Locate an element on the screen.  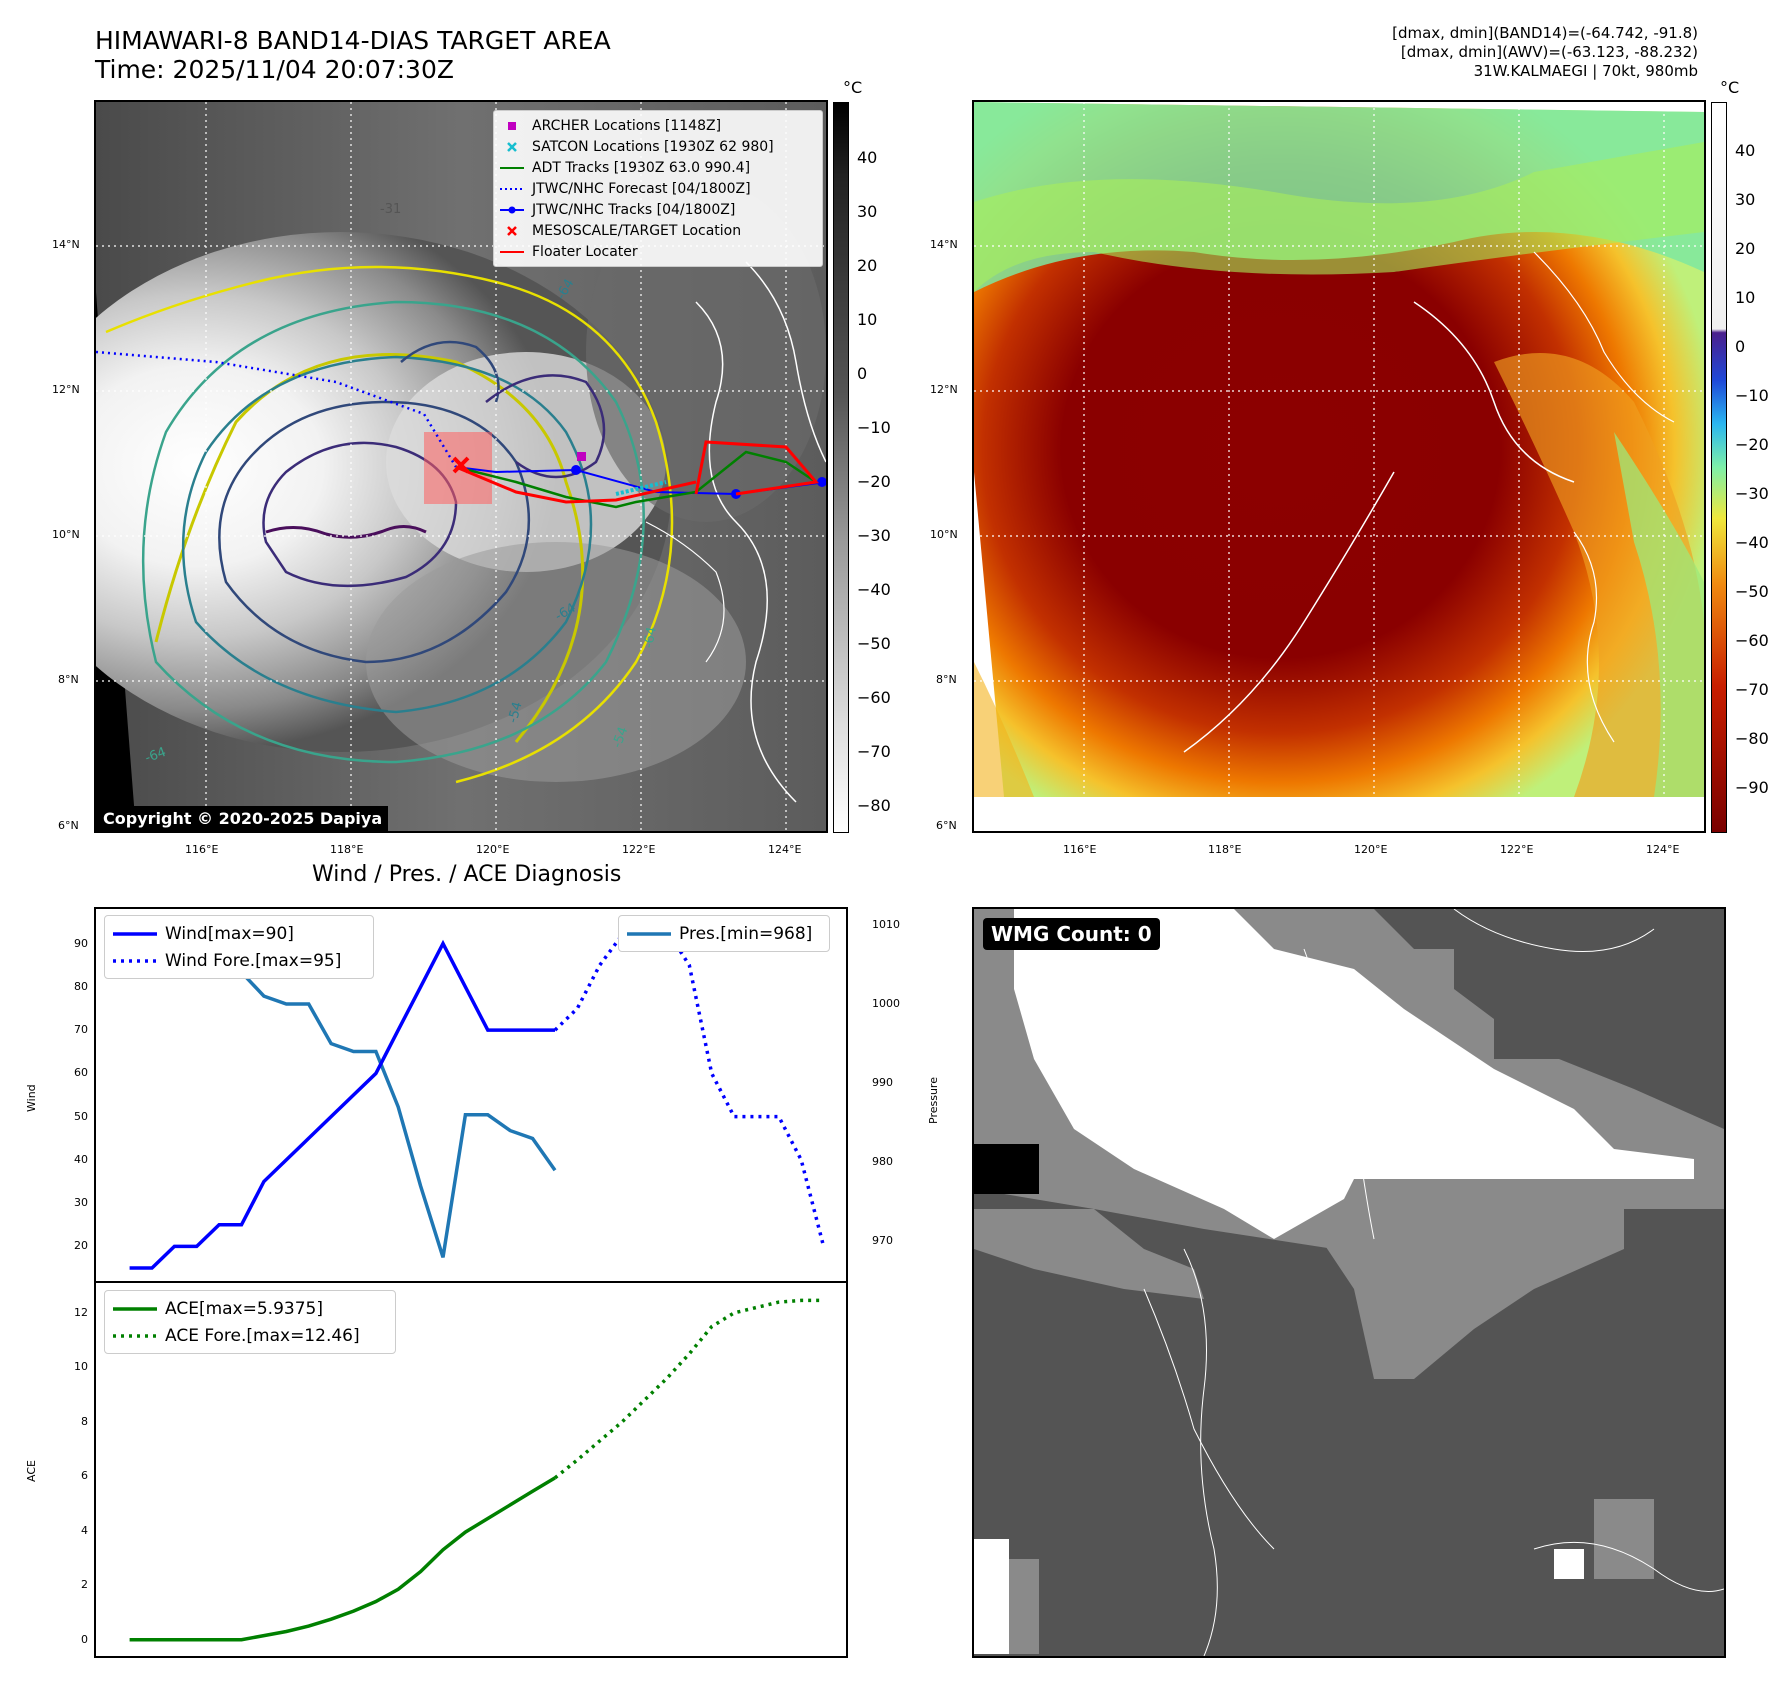
ace-ytick: 10 is located at coordinates (81, 1367).